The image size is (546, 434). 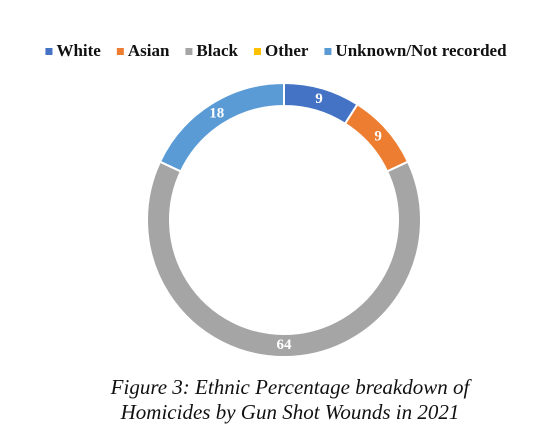 What do you see at coordinates (421, 50) in the screenshot?
I see `legend-label: Unknown/Not recorded` at bounding box center [421, 50].